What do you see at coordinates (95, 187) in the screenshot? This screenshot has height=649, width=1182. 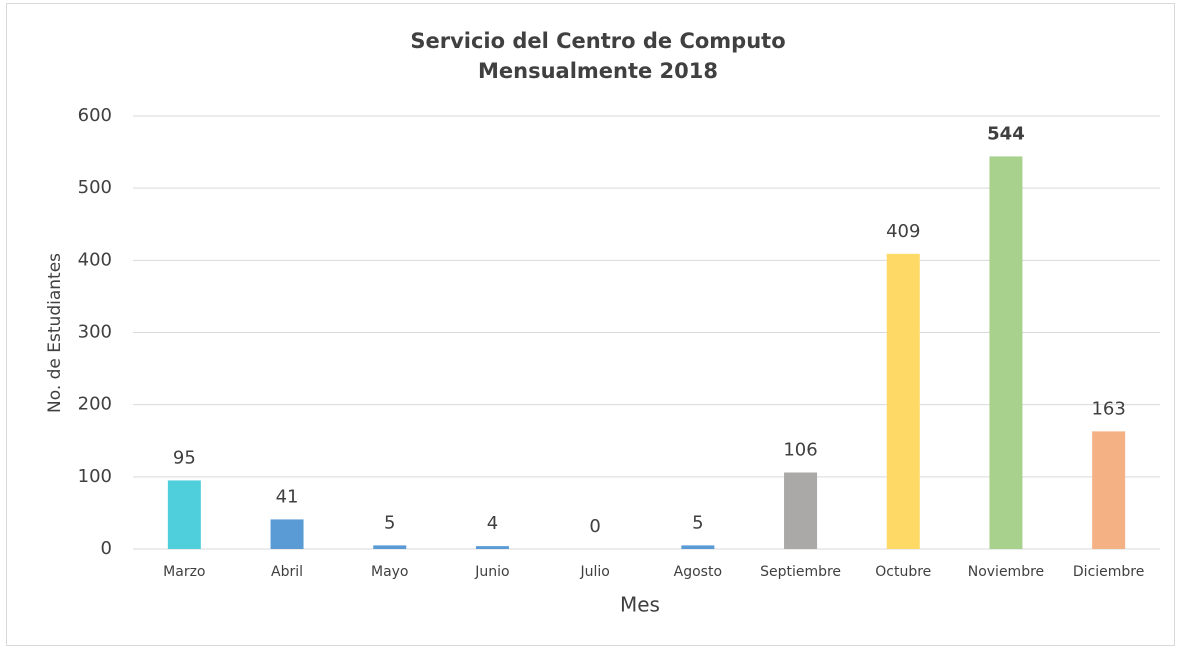 I see `y-tick-label: 500` at bounding box center [95, 187].